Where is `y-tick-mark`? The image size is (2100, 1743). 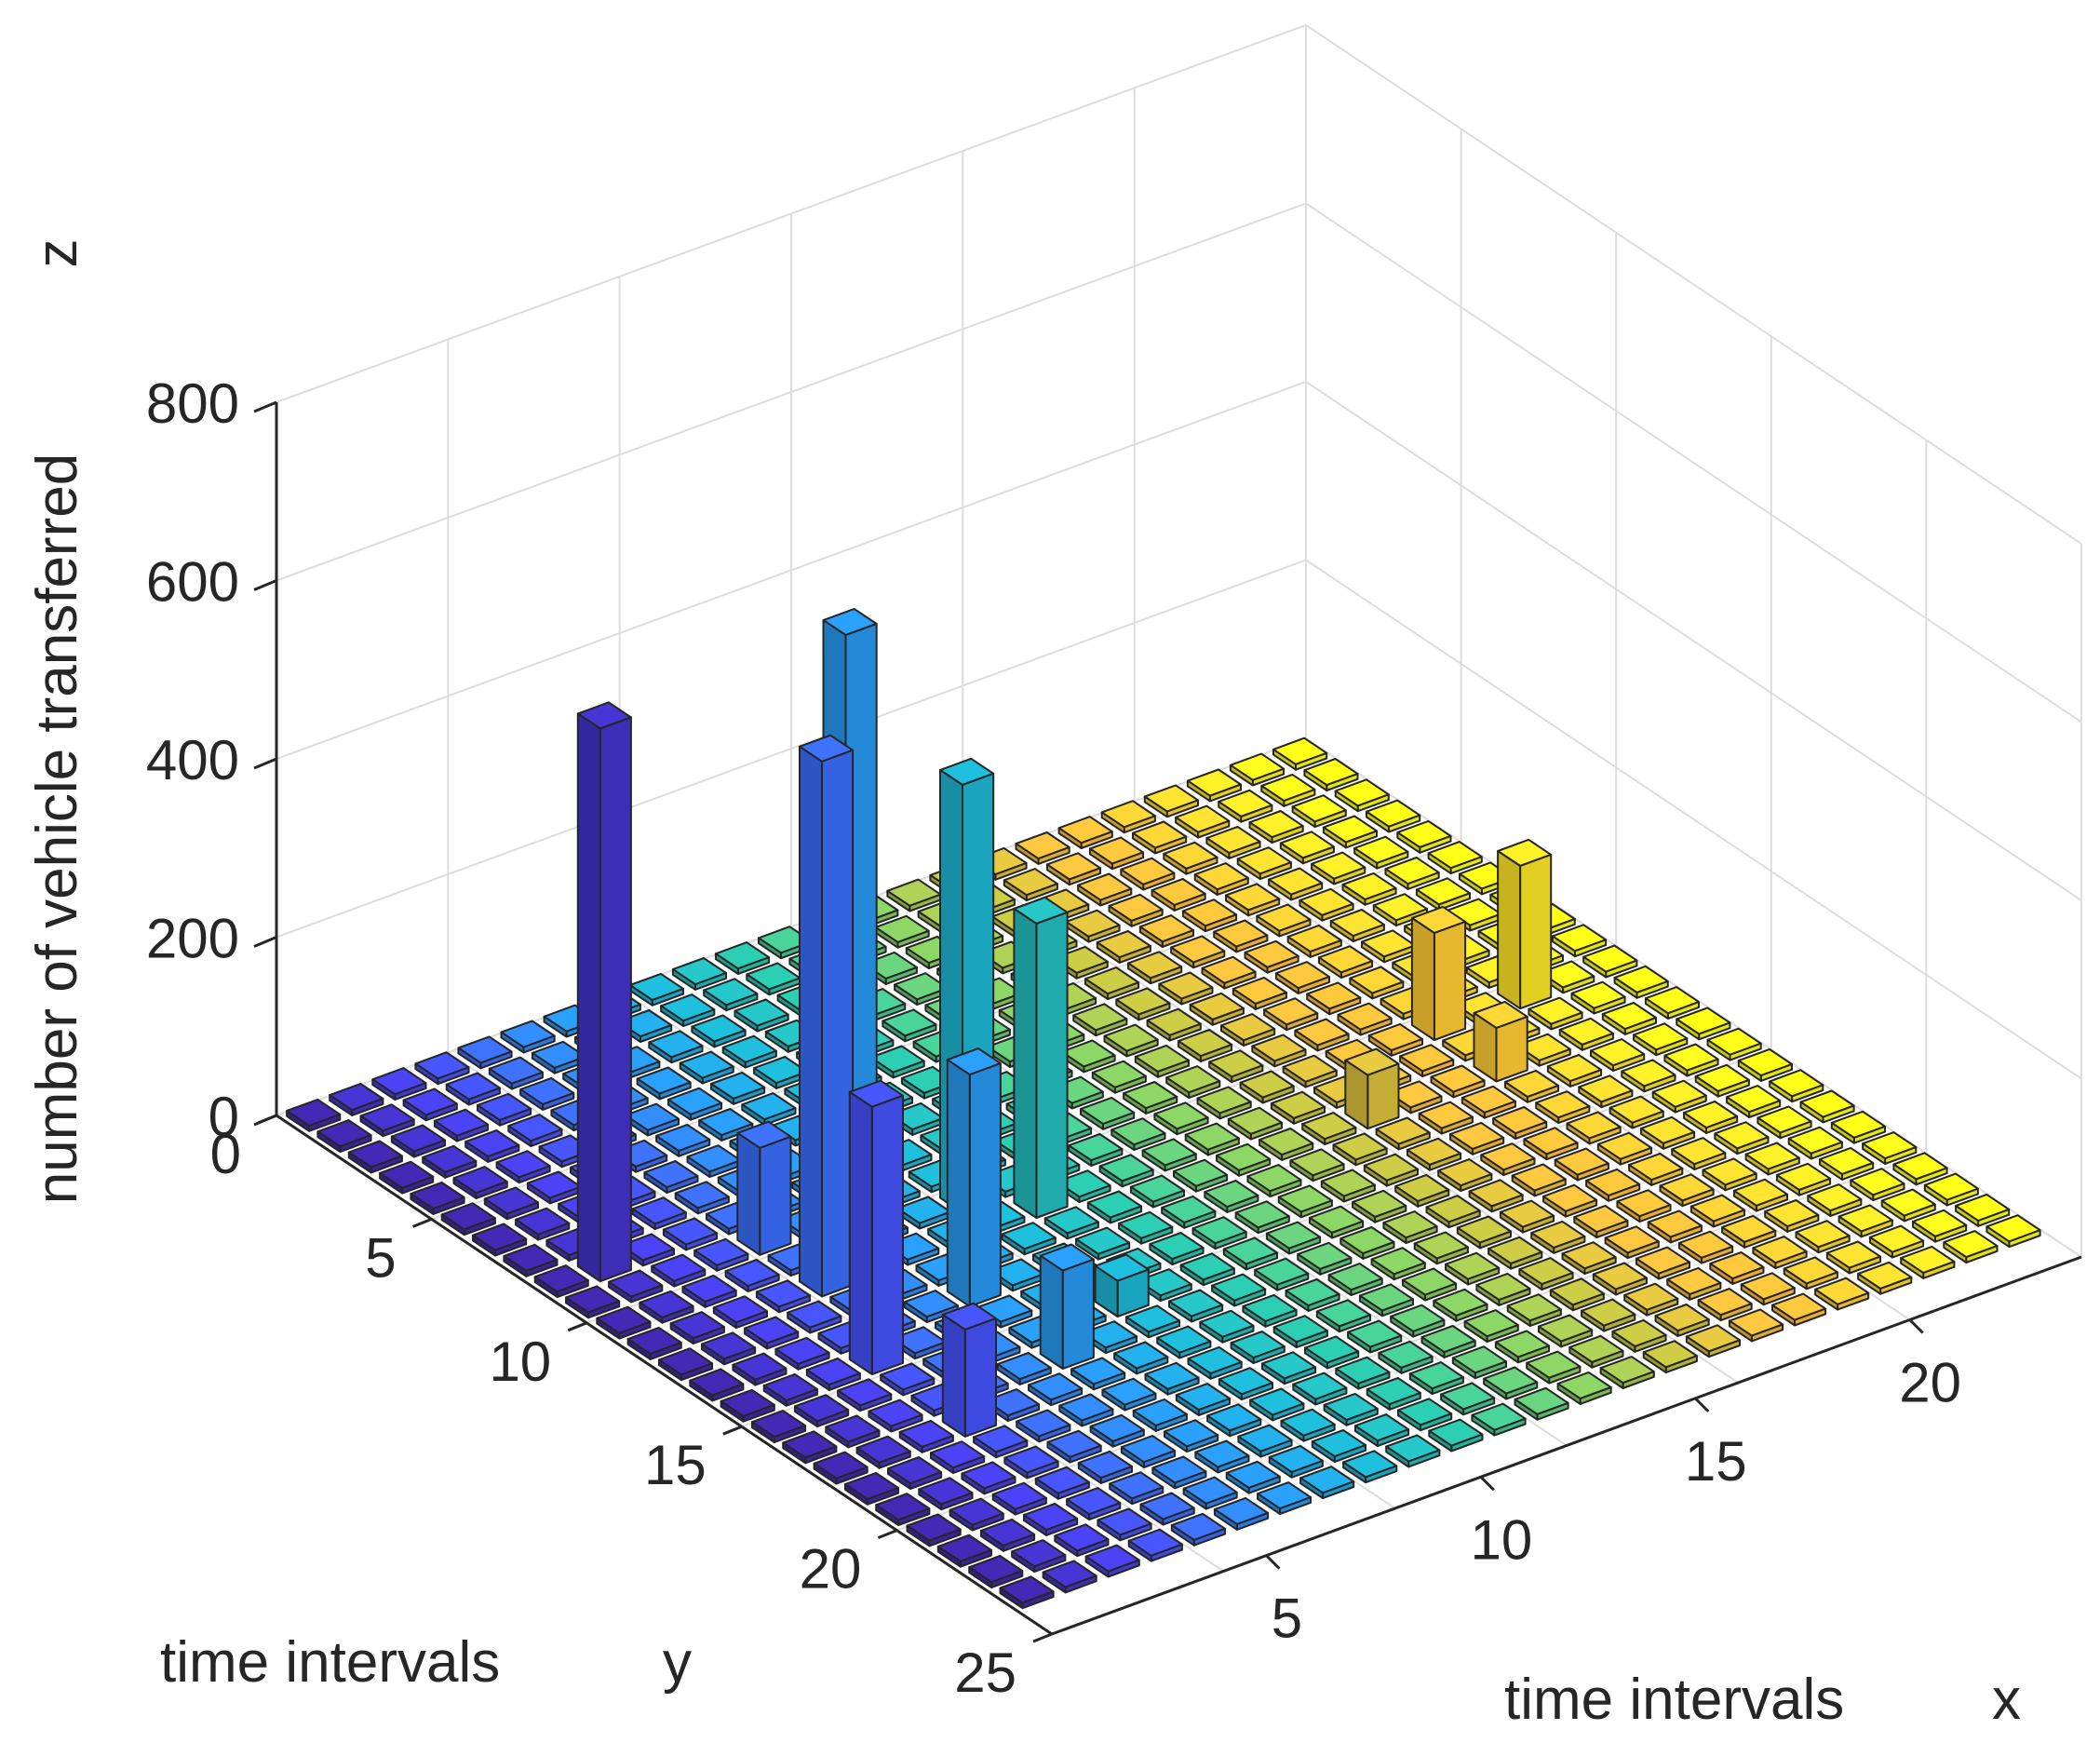
y-tick-mark is located at coordinates (1042, 1638).